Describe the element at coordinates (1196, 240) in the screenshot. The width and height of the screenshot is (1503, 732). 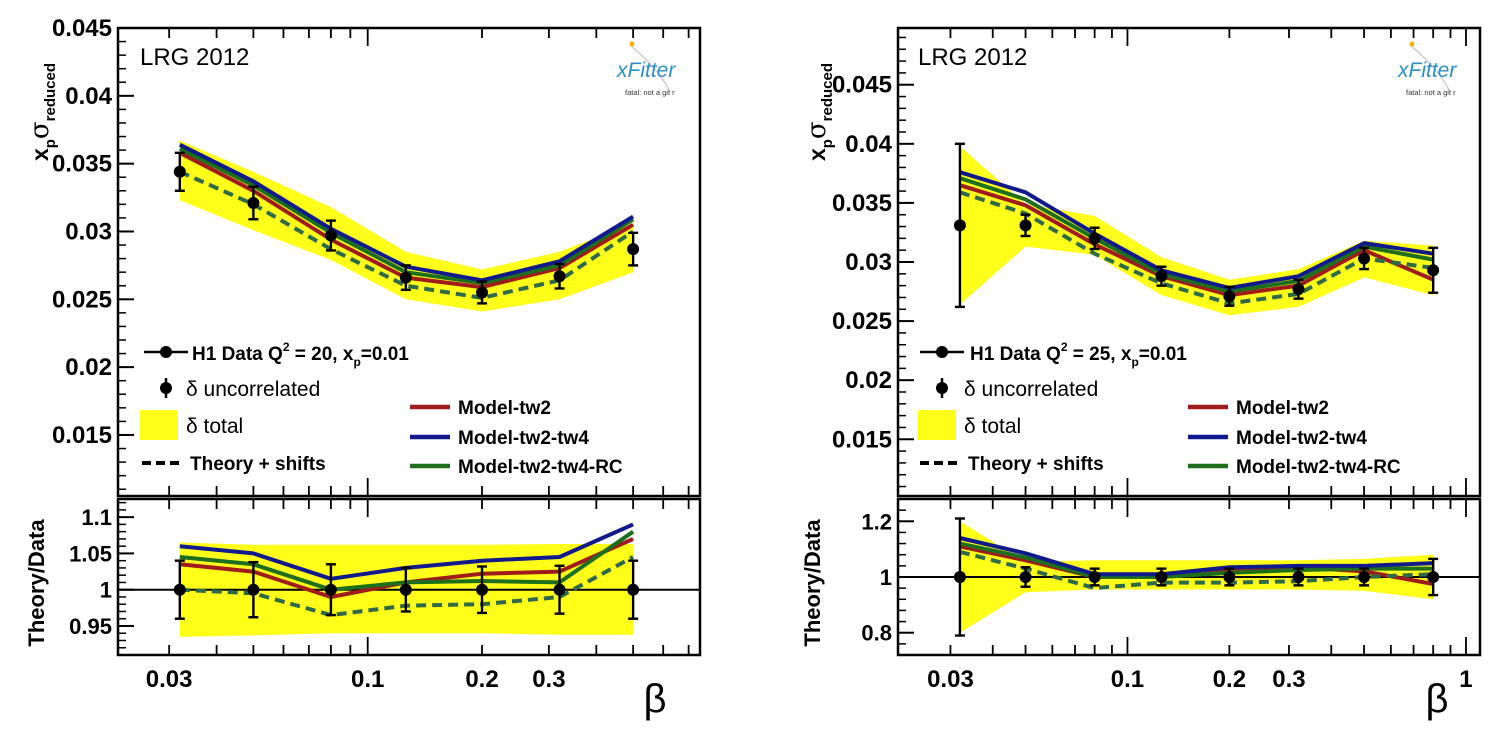
I see `series-model-tw2` at that location.